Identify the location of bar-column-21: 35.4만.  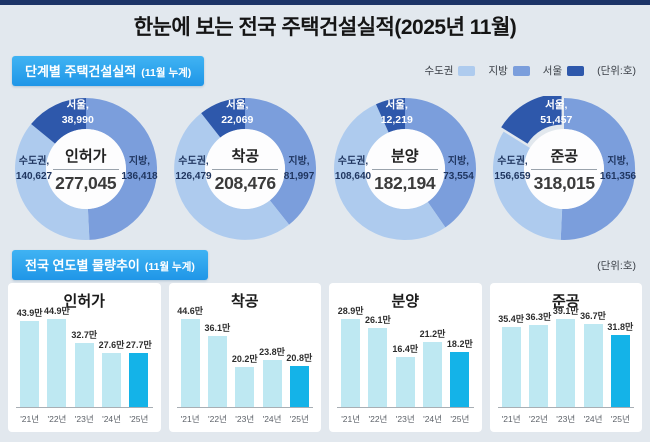
(511, 360).